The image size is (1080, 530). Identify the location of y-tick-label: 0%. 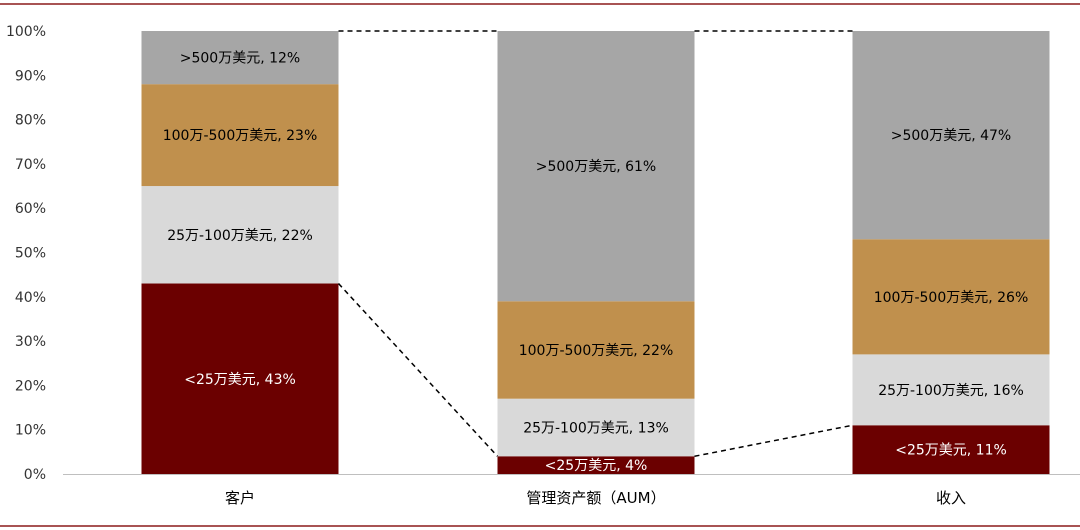
(35, 475).